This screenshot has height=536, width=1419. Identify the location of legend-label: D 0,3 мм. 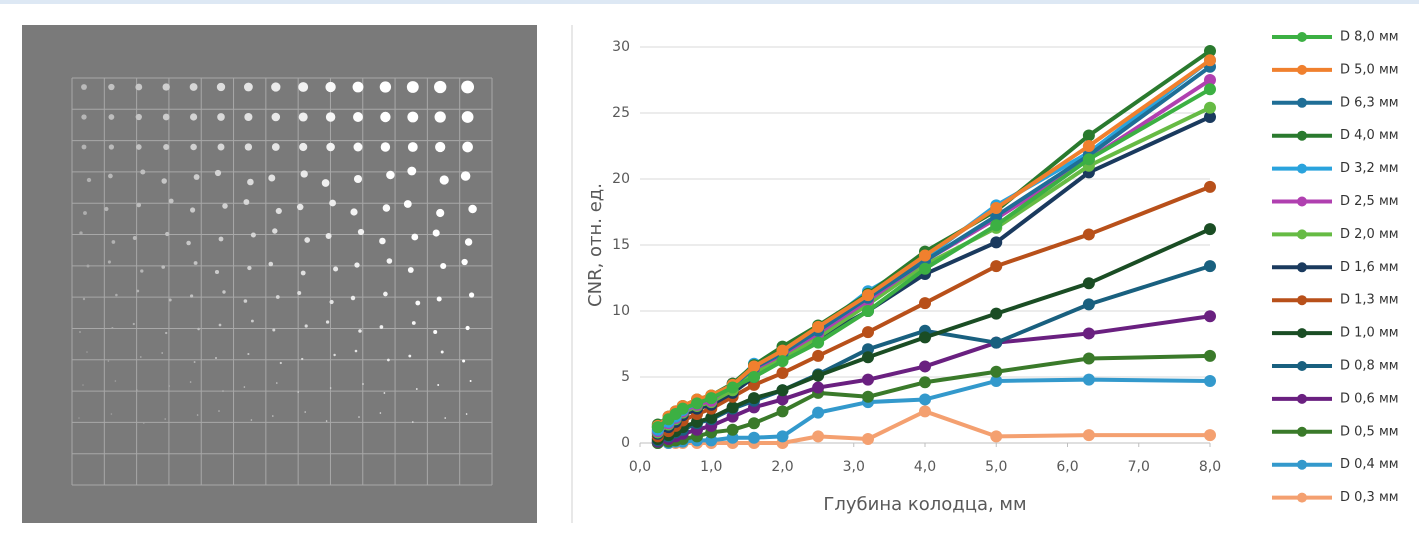
(1369, 497).